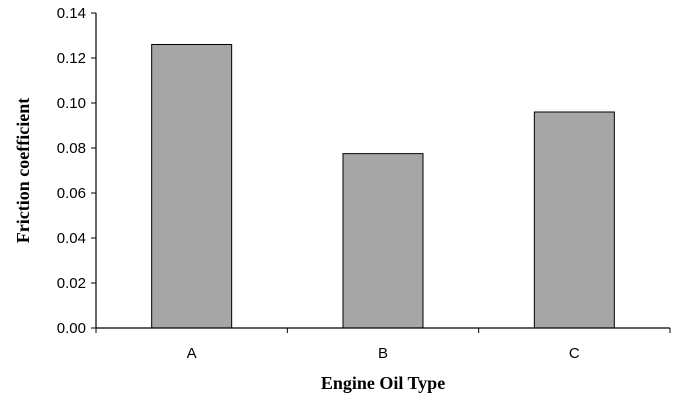 This screenshot has height=400, width=678. I want to click on y-axis-title: Friction coefficient, so click(23, 170).